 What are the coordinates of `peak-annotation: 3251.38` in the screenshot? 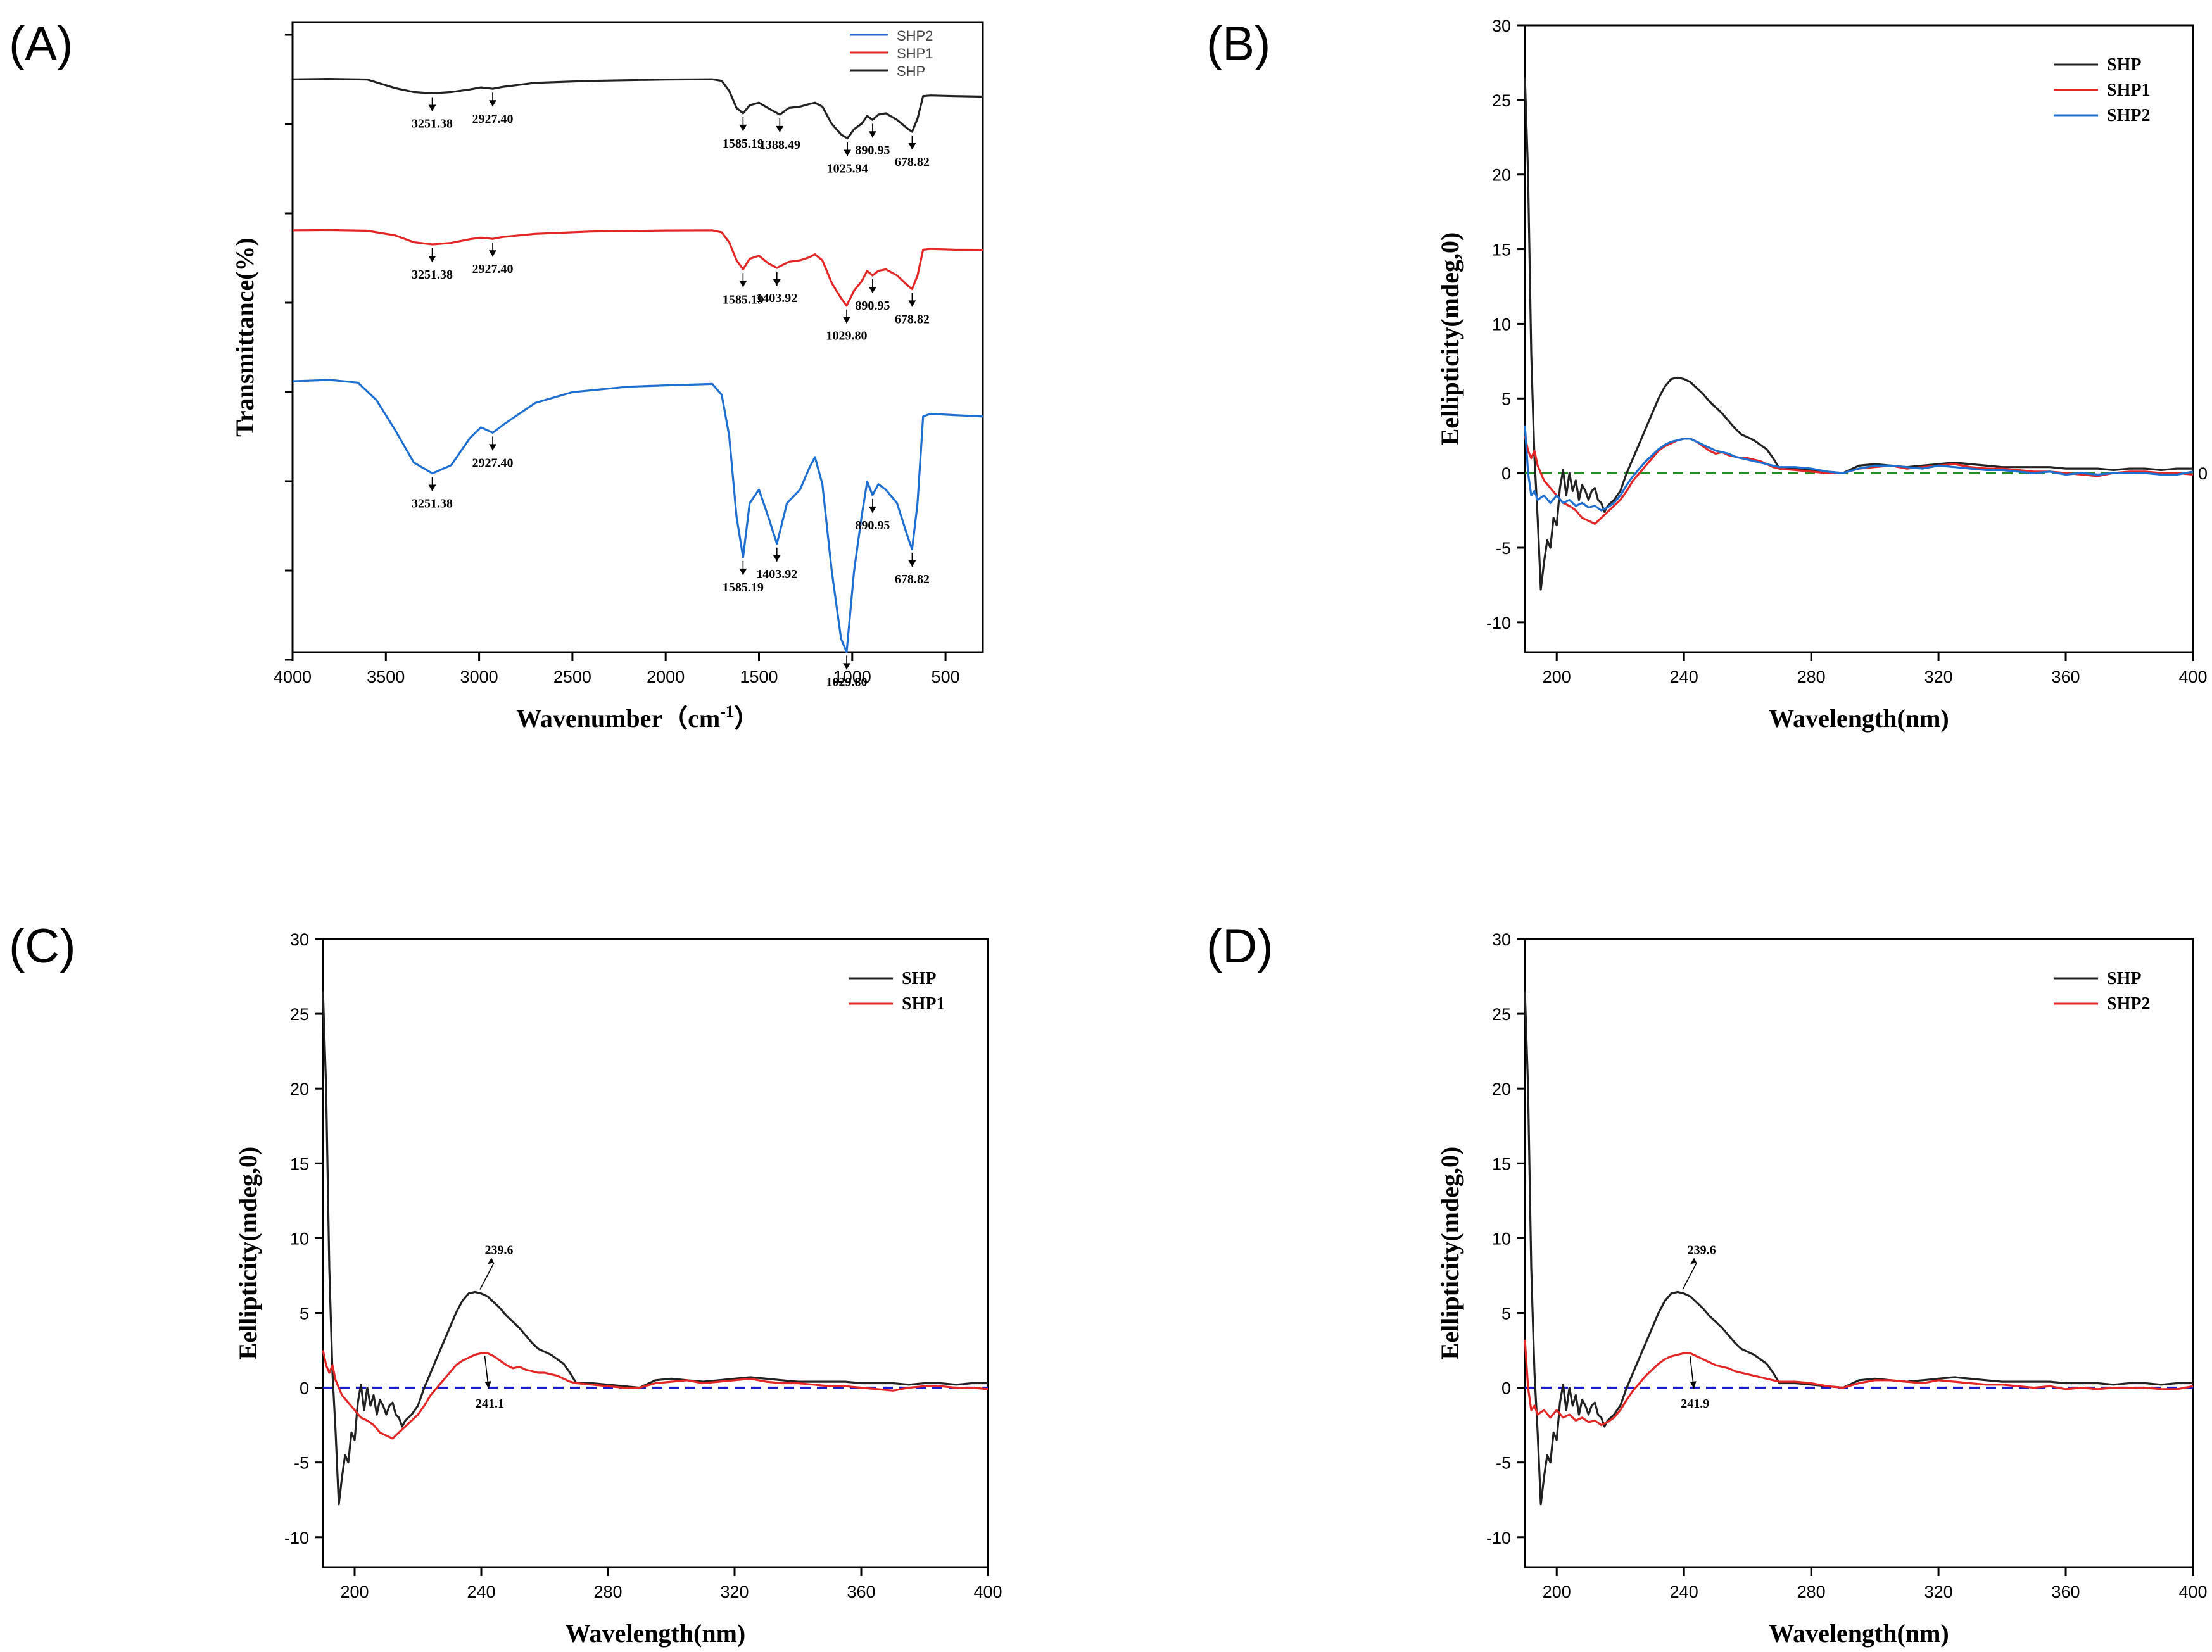 It's located at (432, 504).